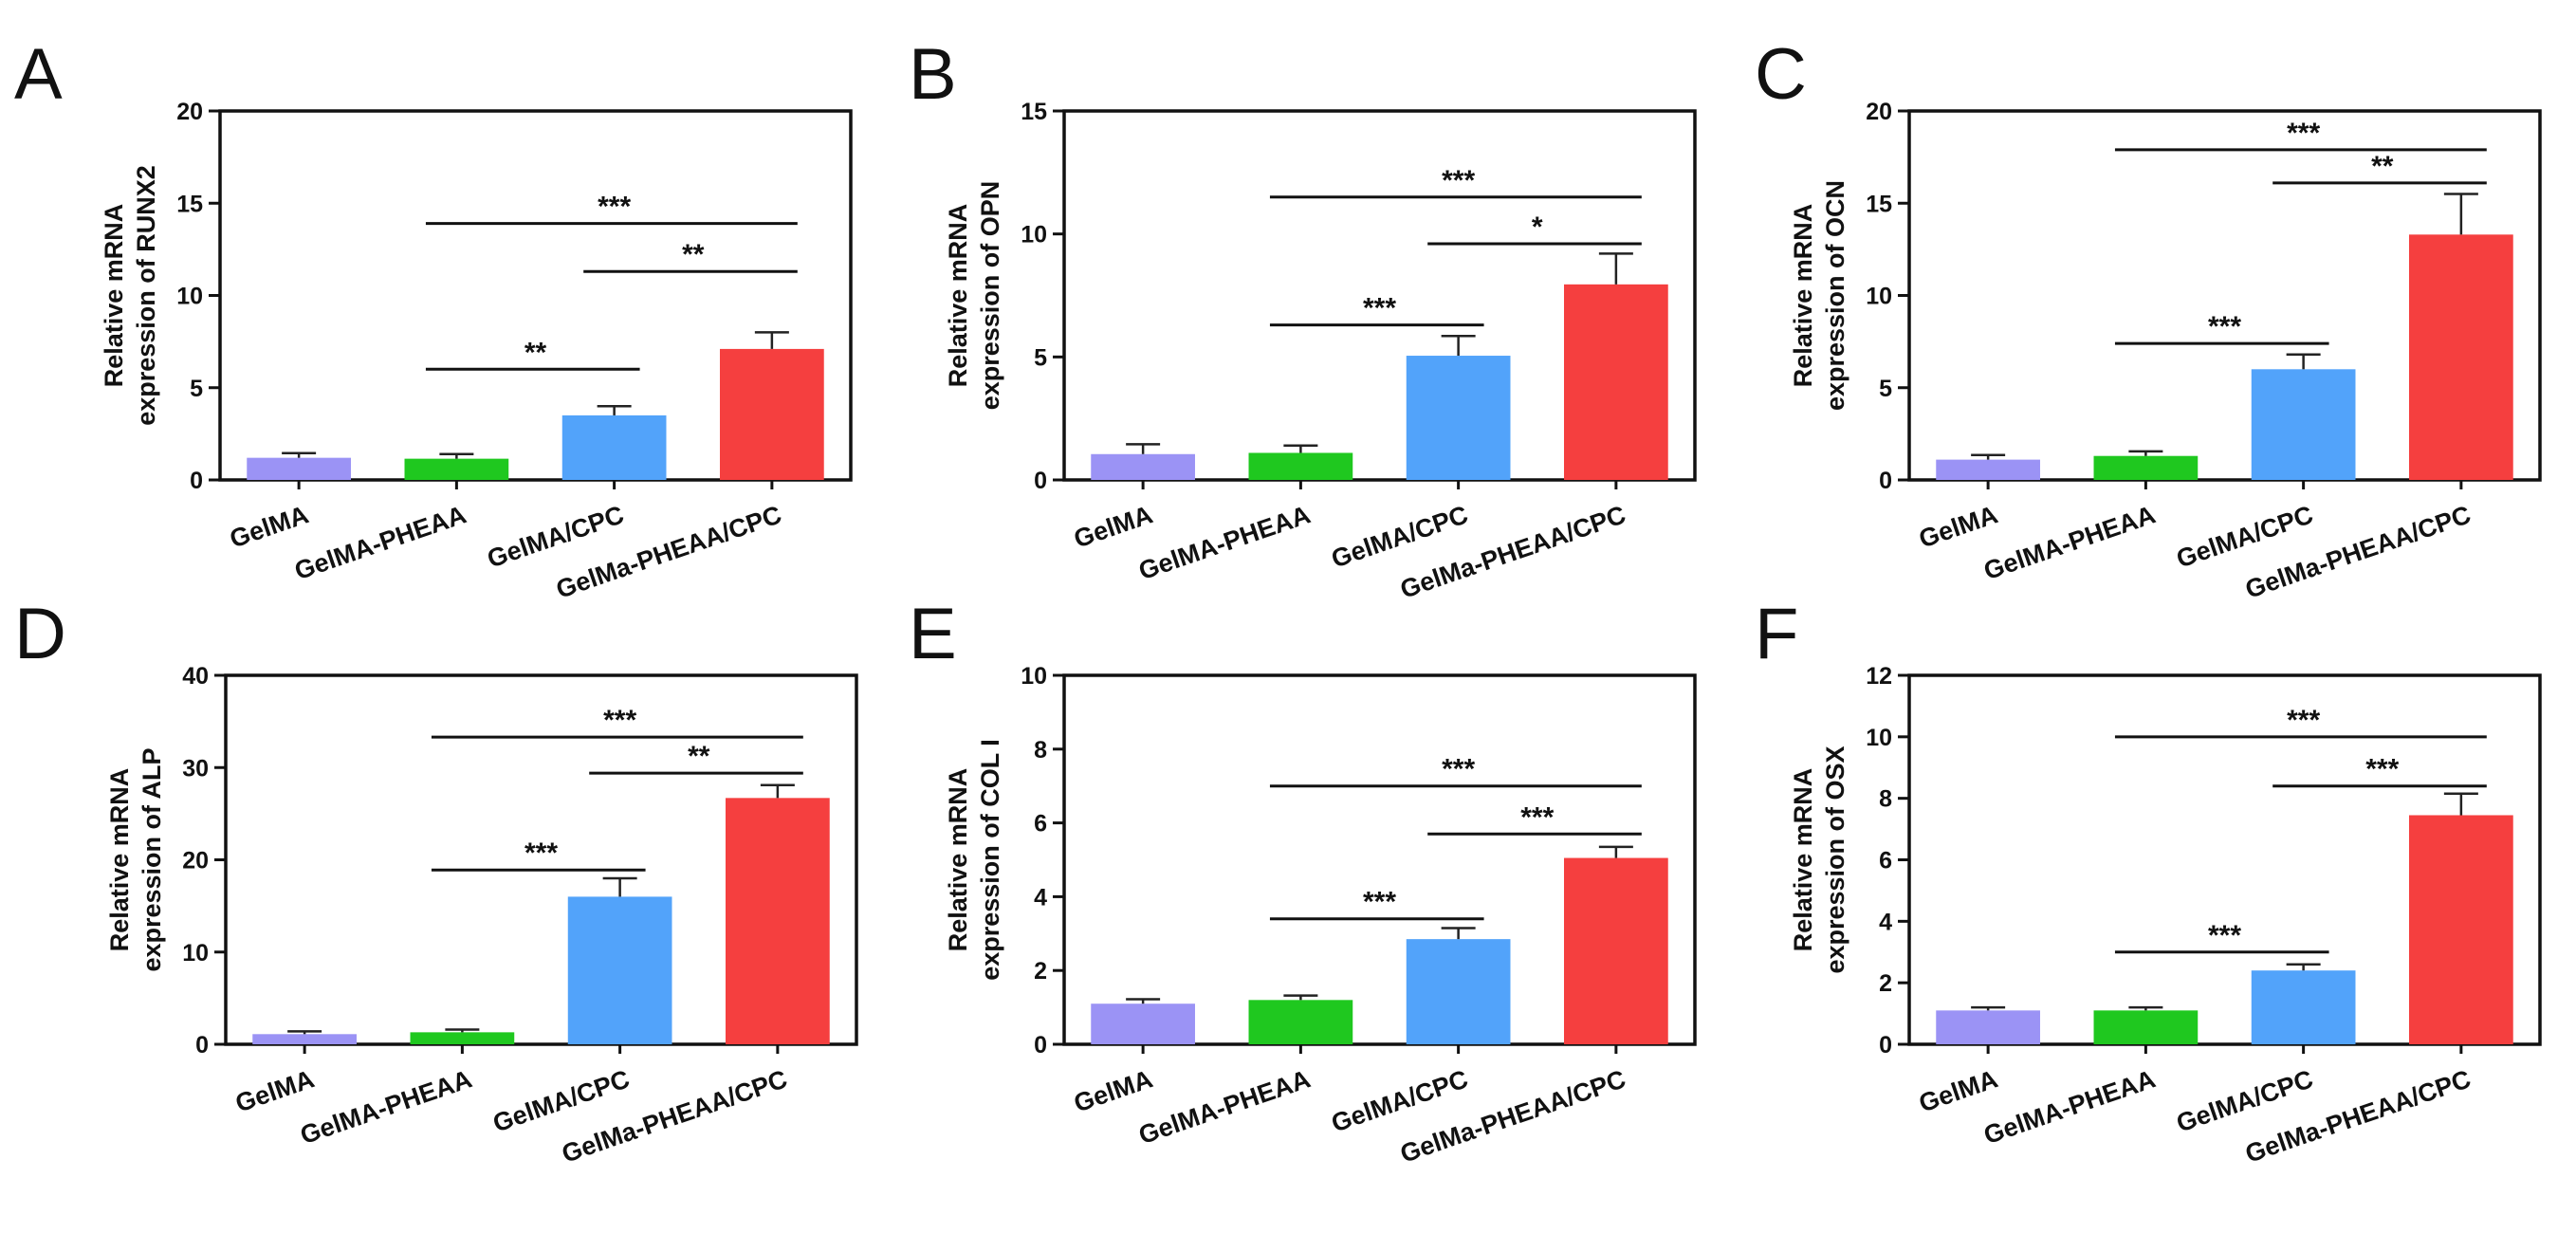  Describe the element at coordinates (933, 74) in the screenshot. I see `panel-letter: B` at that location.